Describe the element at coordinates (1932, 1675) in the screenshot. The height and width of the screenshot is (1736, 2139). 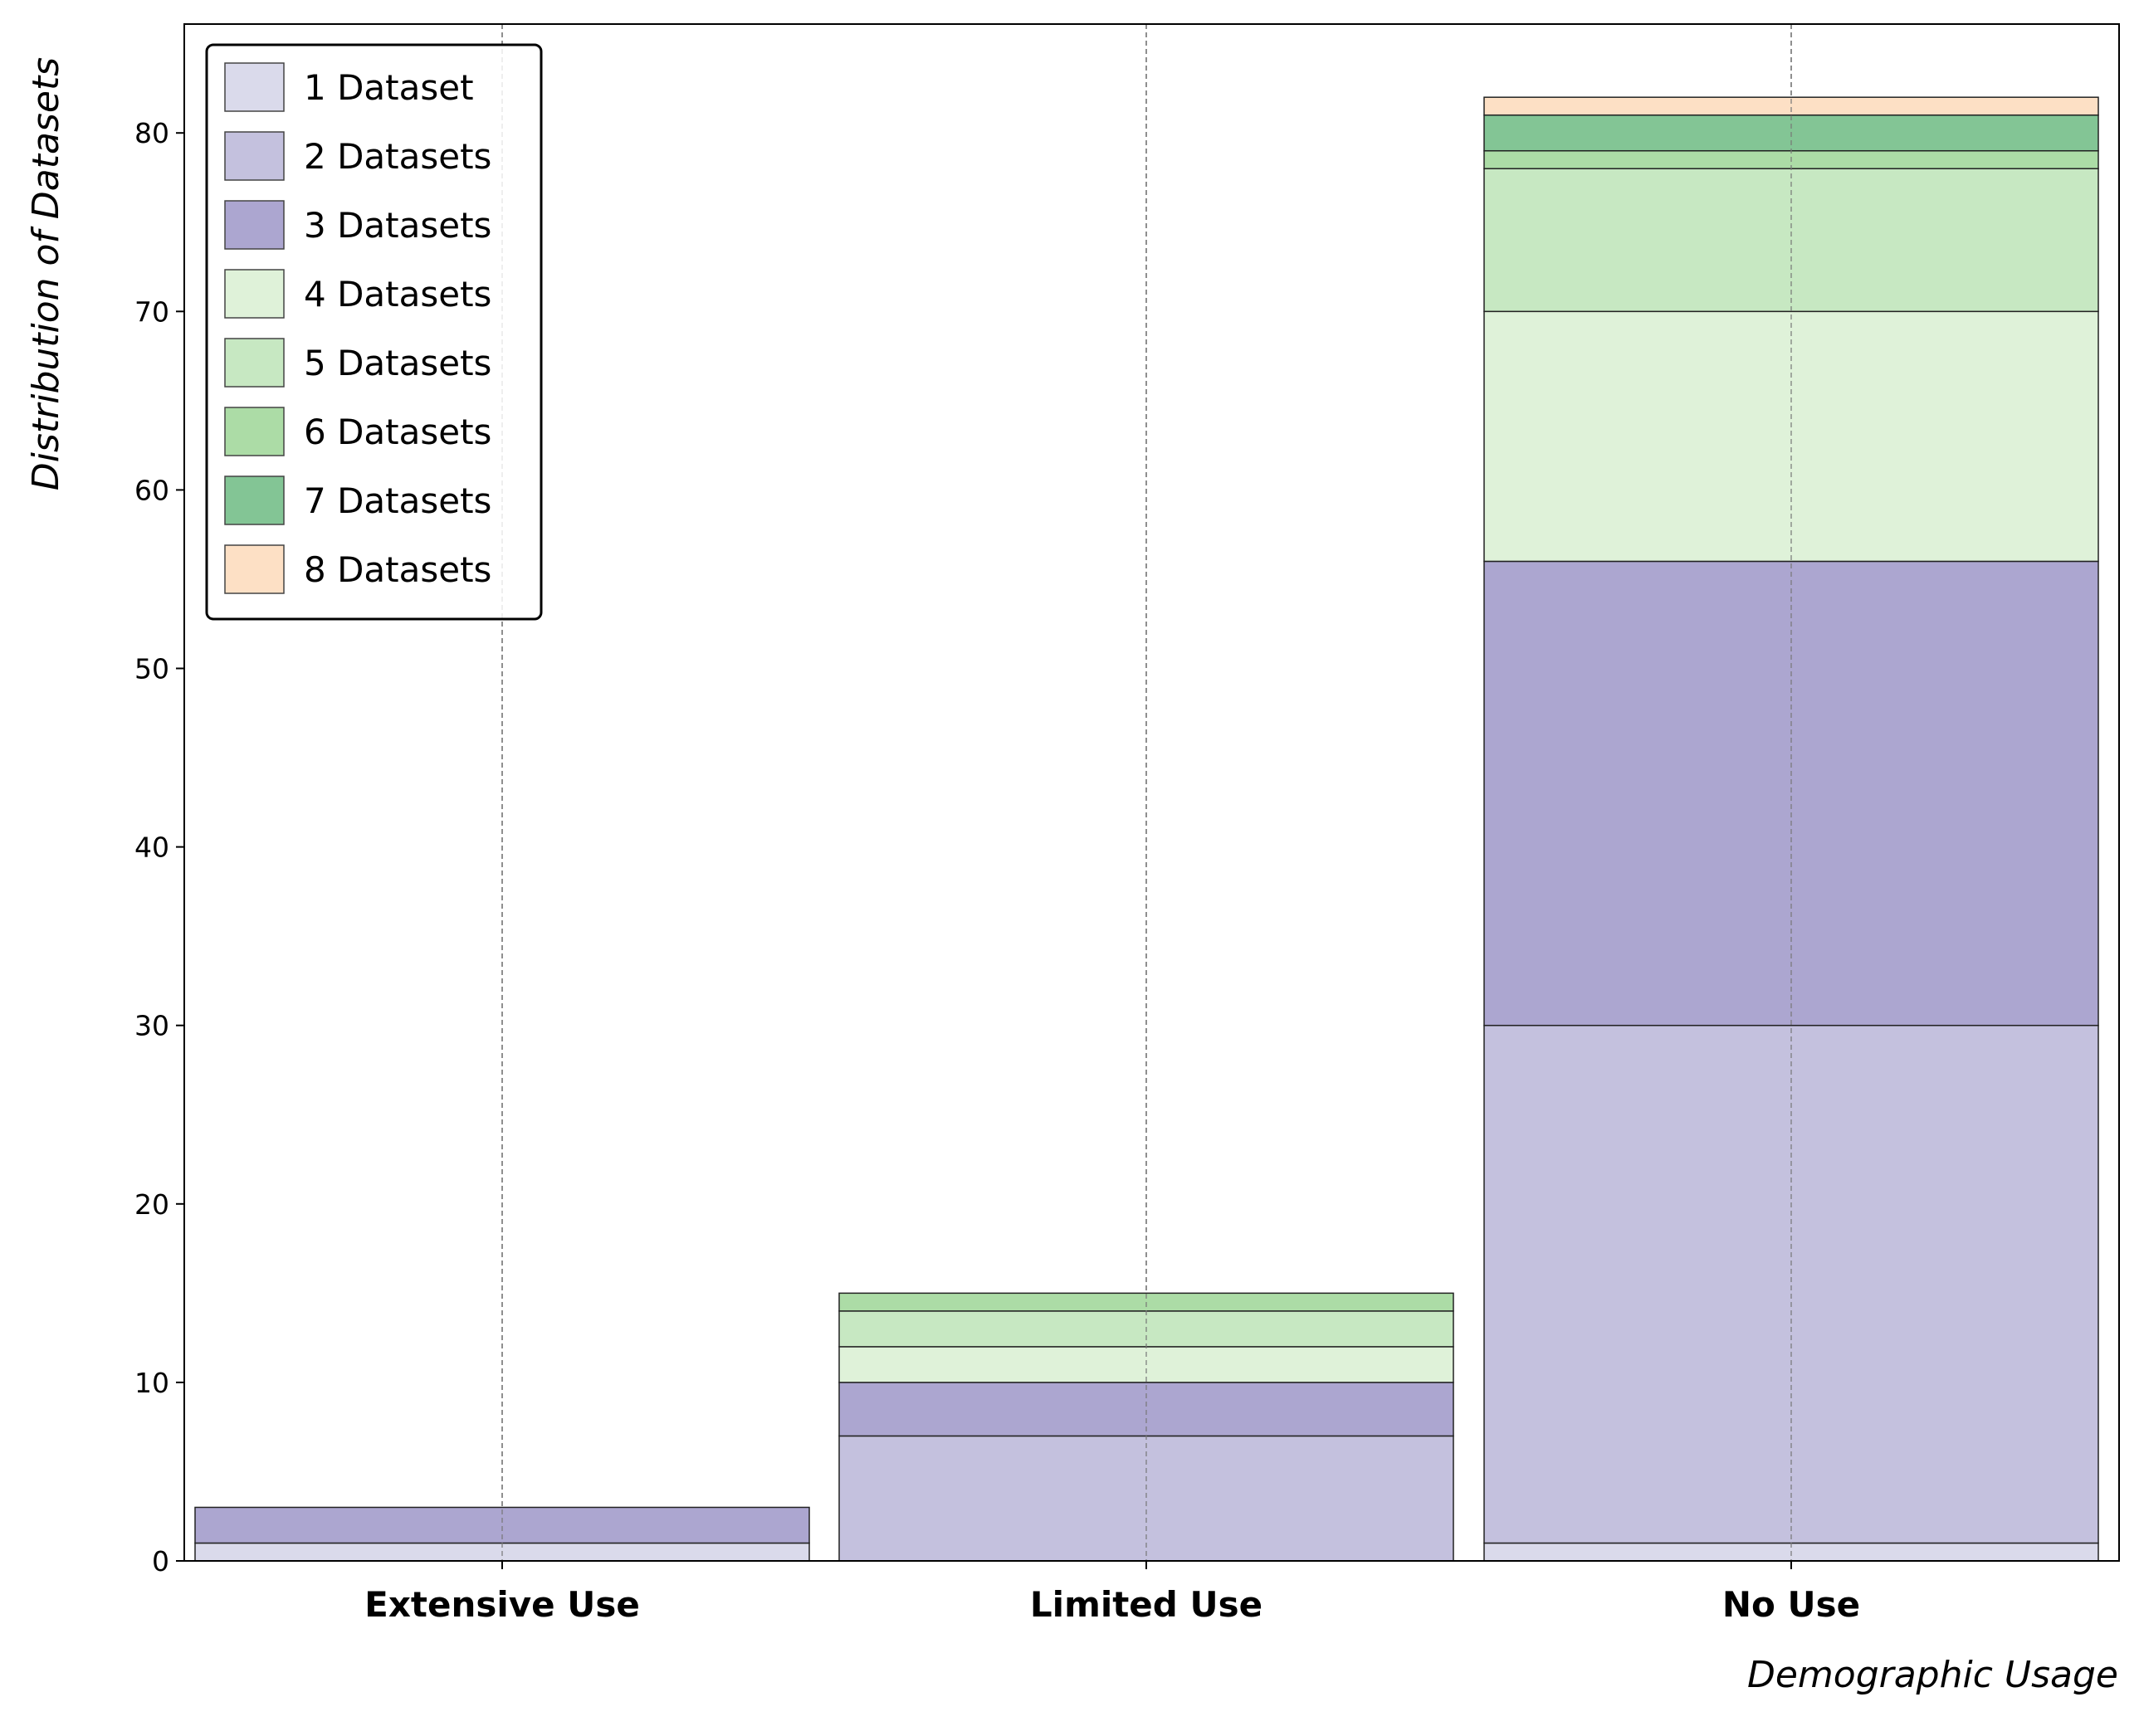
I see `x-axis-title: Demographic Usage` at that location.